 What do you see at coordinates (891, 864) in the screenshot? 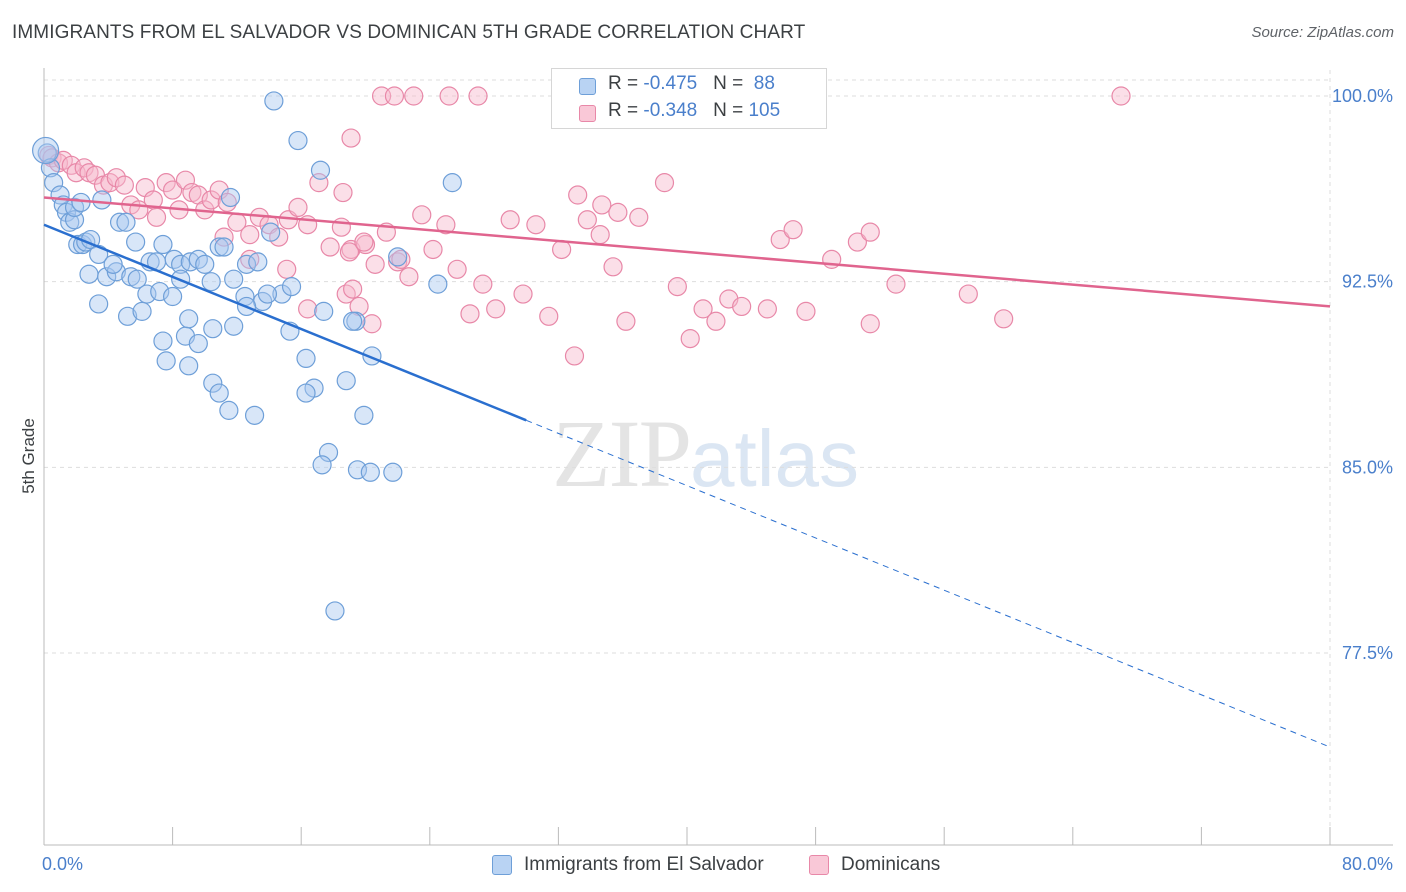
I see `legend-label: Dominicans` at bounding box center [891, 864].